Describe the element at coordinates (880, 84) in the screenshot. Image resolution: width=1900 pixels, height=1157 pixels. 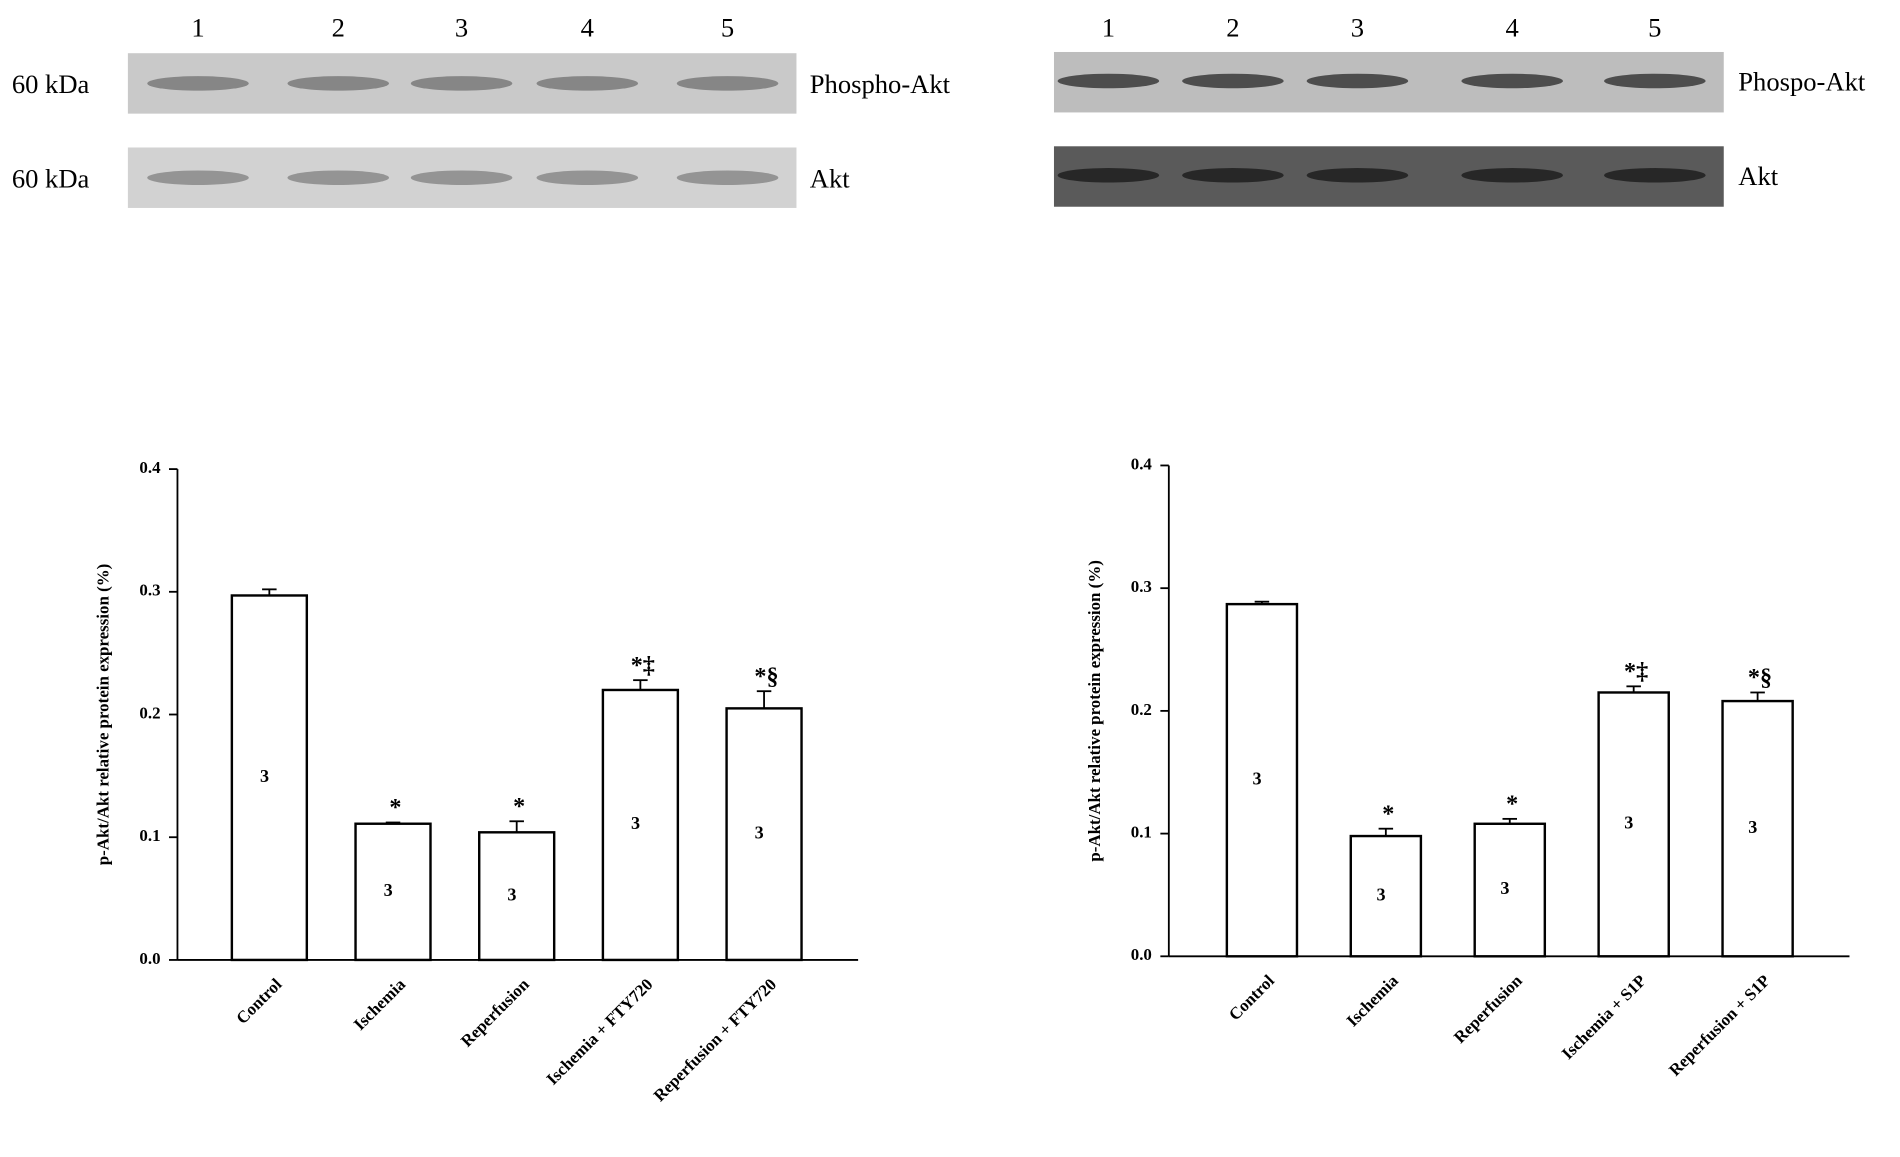
I see `blot-label: Phospho-Akt` at that location.